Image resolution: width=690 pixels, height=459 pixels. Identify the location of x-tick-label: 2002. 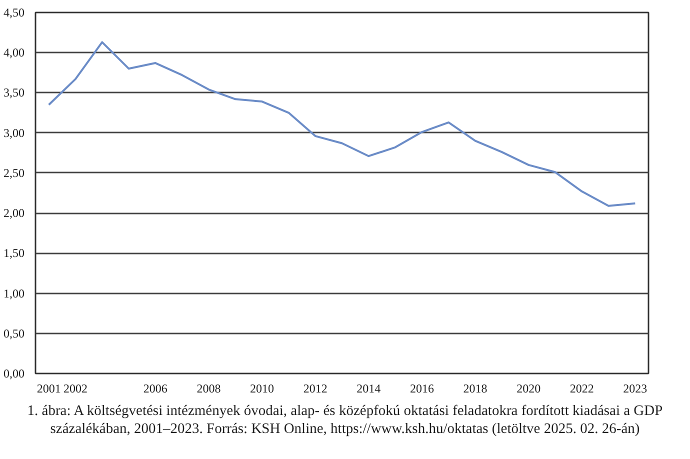
(75, 389).